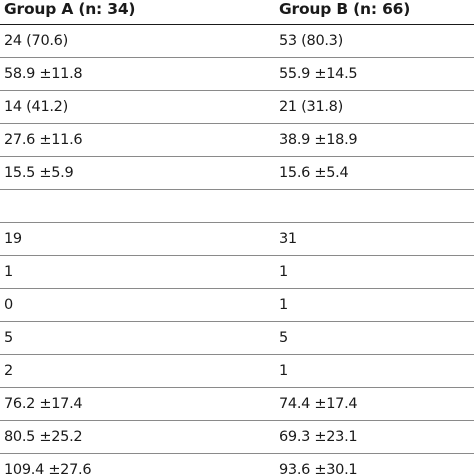 The image size is (474, 474). Describe the element at coordinates (137, 239) in the screenshot. I see `cell-group-a: 19` at that location.